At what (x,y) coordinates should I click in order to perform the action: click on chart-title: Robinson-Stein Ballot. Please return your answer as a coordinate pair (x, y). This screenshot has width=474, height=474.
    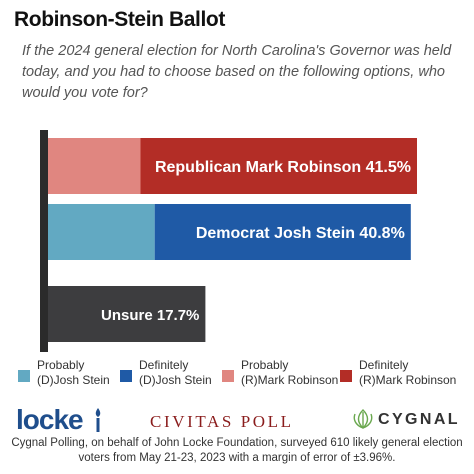
    Looking at the image, I should click on (119, 19).